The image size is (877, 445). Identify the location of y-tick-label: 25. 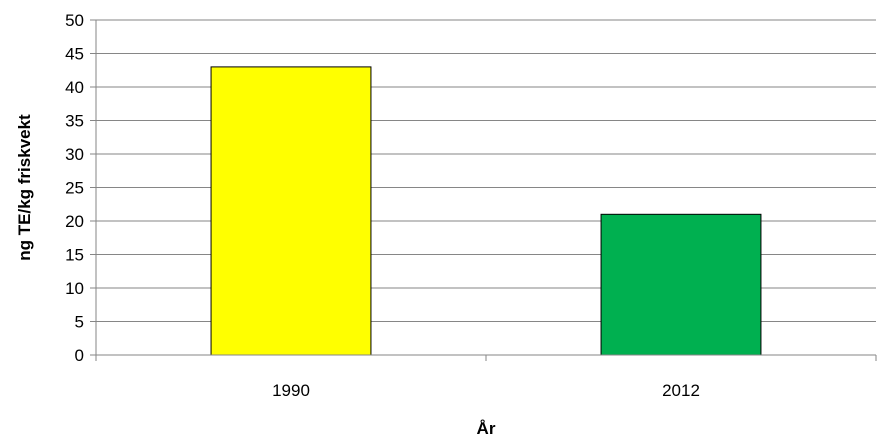
(74, 188).